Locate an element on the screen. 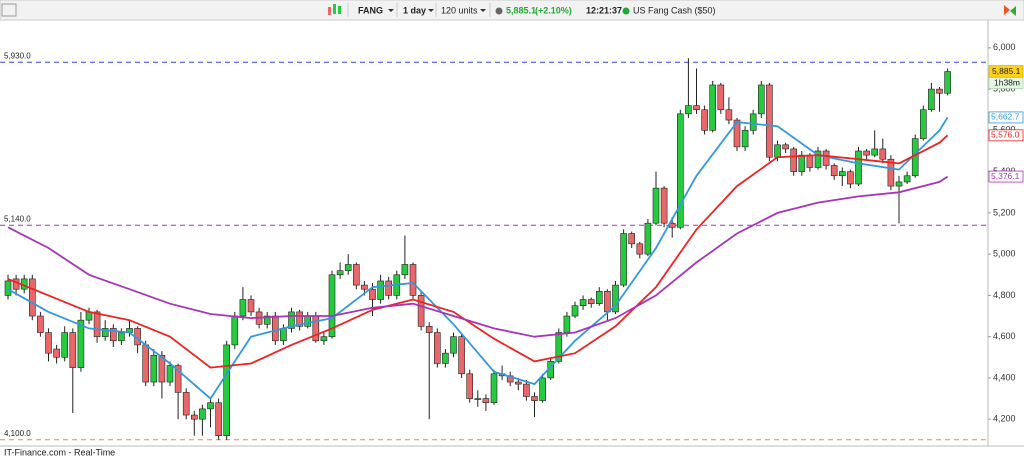 This screenshot has width=1024, height=459. y-tick-label: 4,600 is located at coordinates (1004, 336).